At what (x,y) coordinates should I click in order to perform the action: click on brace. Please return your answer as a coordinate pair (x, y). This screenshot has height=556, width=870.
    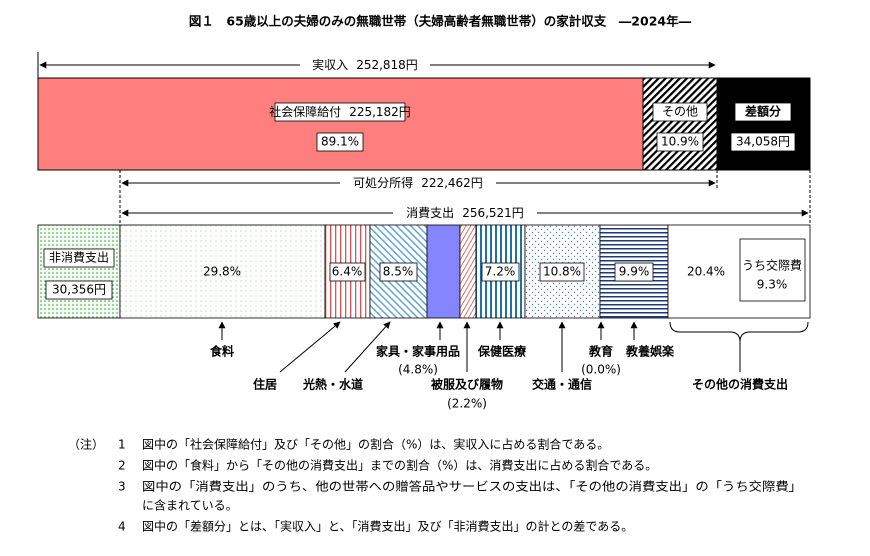
    Looking at the image, I should click on (739, 332).